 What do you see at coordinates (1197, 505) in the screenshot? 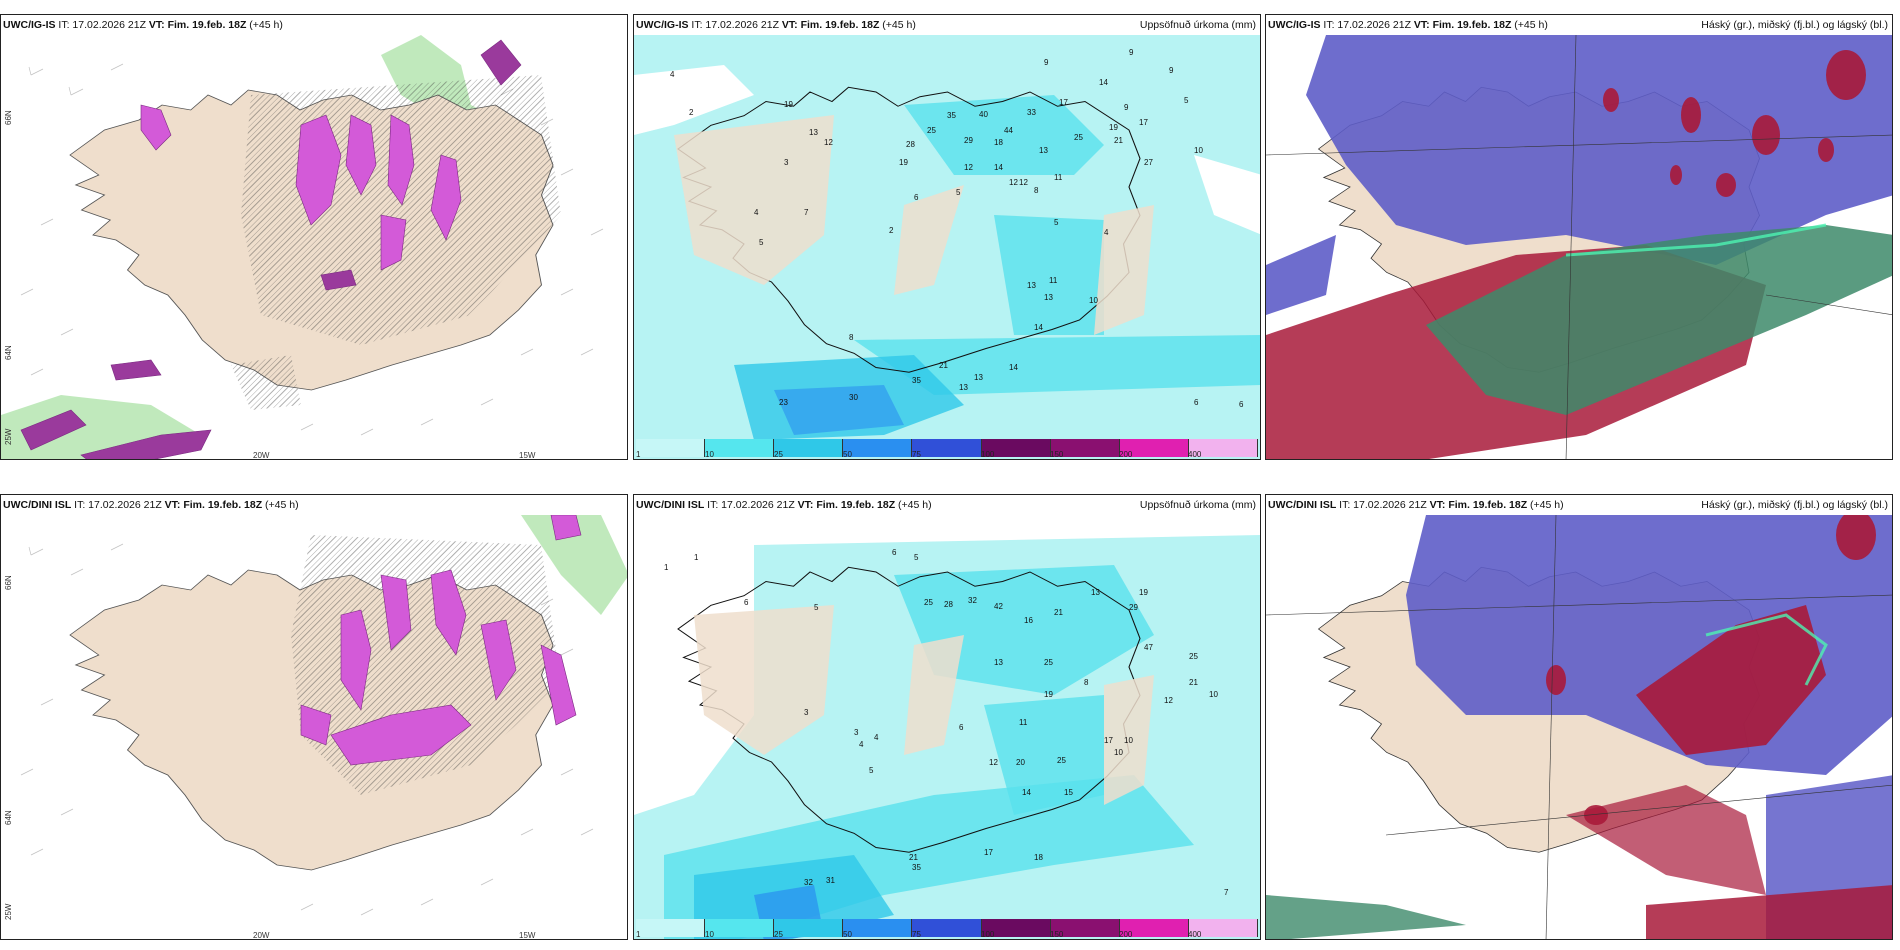
I see `precip-title: Uppsöfnuð úrkoma (mm)` at bounding box center [1197, 505].